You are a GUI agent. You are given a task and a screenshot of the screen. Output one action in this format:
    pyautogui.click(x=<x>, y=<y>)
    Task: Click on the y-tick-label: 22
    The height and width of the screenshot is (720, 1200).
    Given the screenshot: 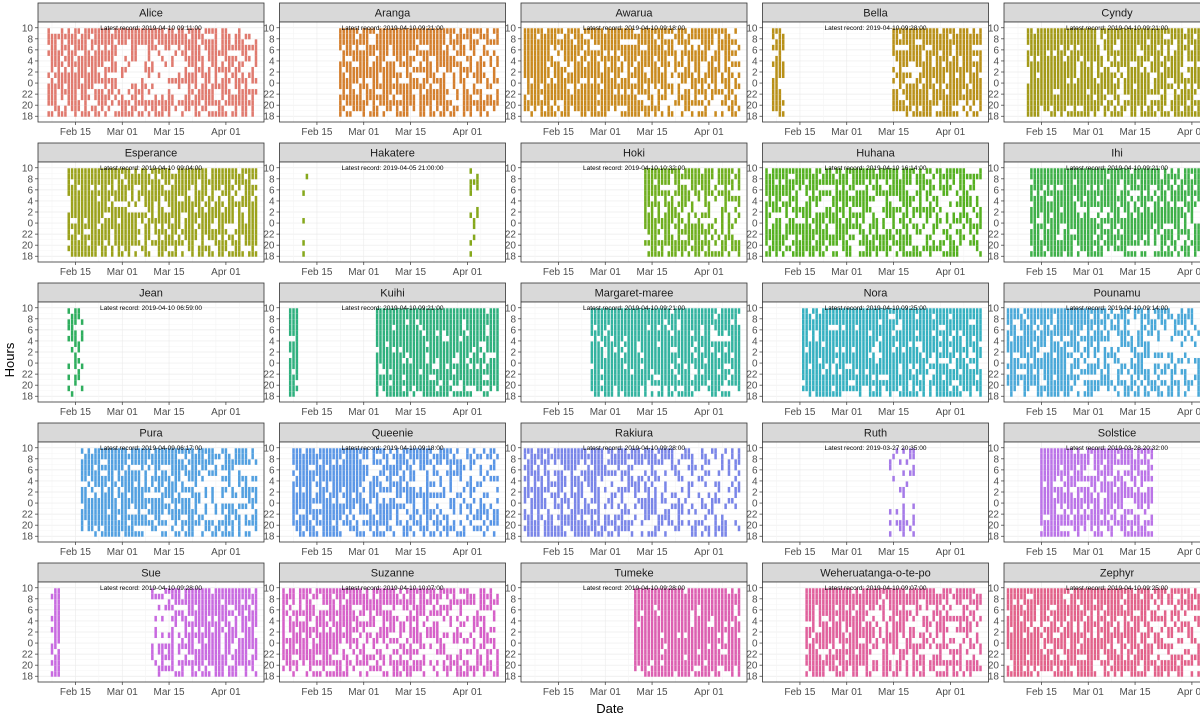 What is the action you would take?
    pyautogui.click(x=28, y=95)
    